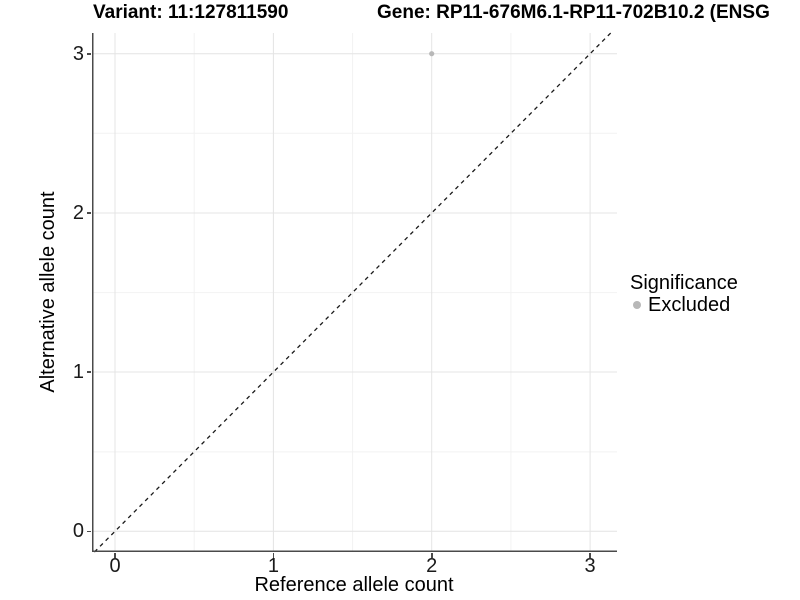 The image size is (800, 600). I want to click on y-tick-label-1: 1, so click(78, 372).